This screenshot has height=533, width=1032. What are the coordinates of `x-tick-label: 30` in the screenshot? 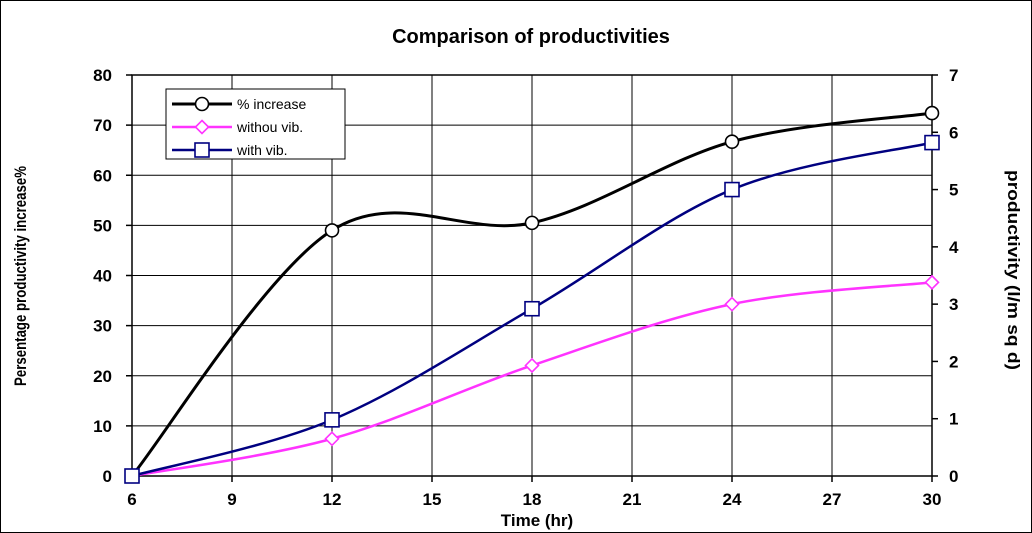 It's located at (932, 499).